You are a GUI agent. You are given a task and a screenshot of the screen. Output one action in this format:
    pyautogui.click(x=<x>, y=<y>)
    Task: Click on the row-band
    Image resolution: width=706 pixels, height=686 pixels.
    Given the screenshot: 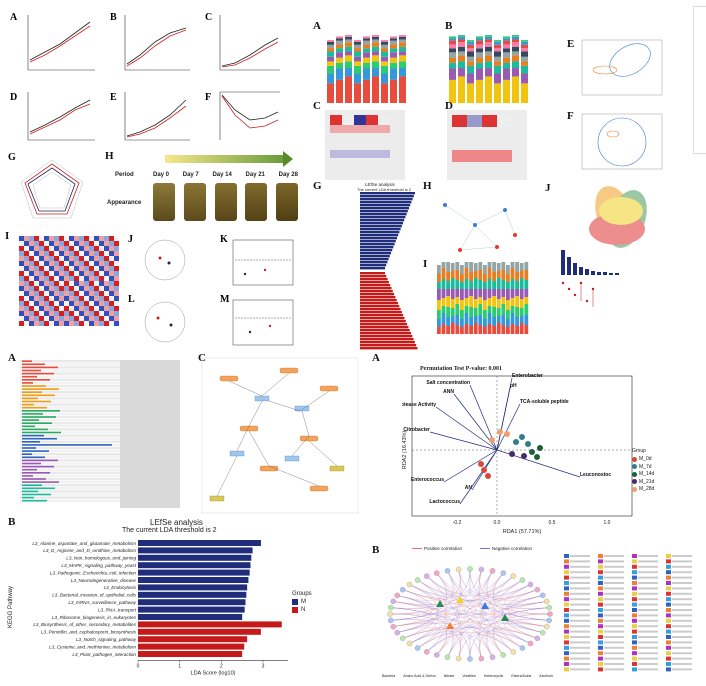 What is the action you would take?
    pyautogui.click(x=70, y=386)
    